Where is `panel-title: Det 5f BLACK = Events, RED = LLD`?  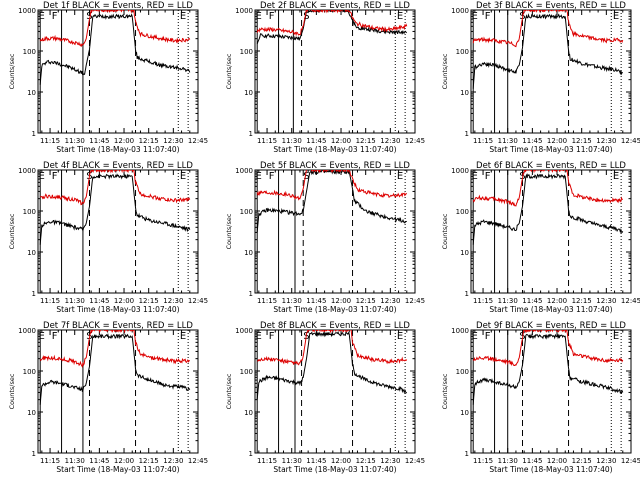
panel-title: Det 5f BLACK = Events, RED = LLD is located at coordinates (335, 166).